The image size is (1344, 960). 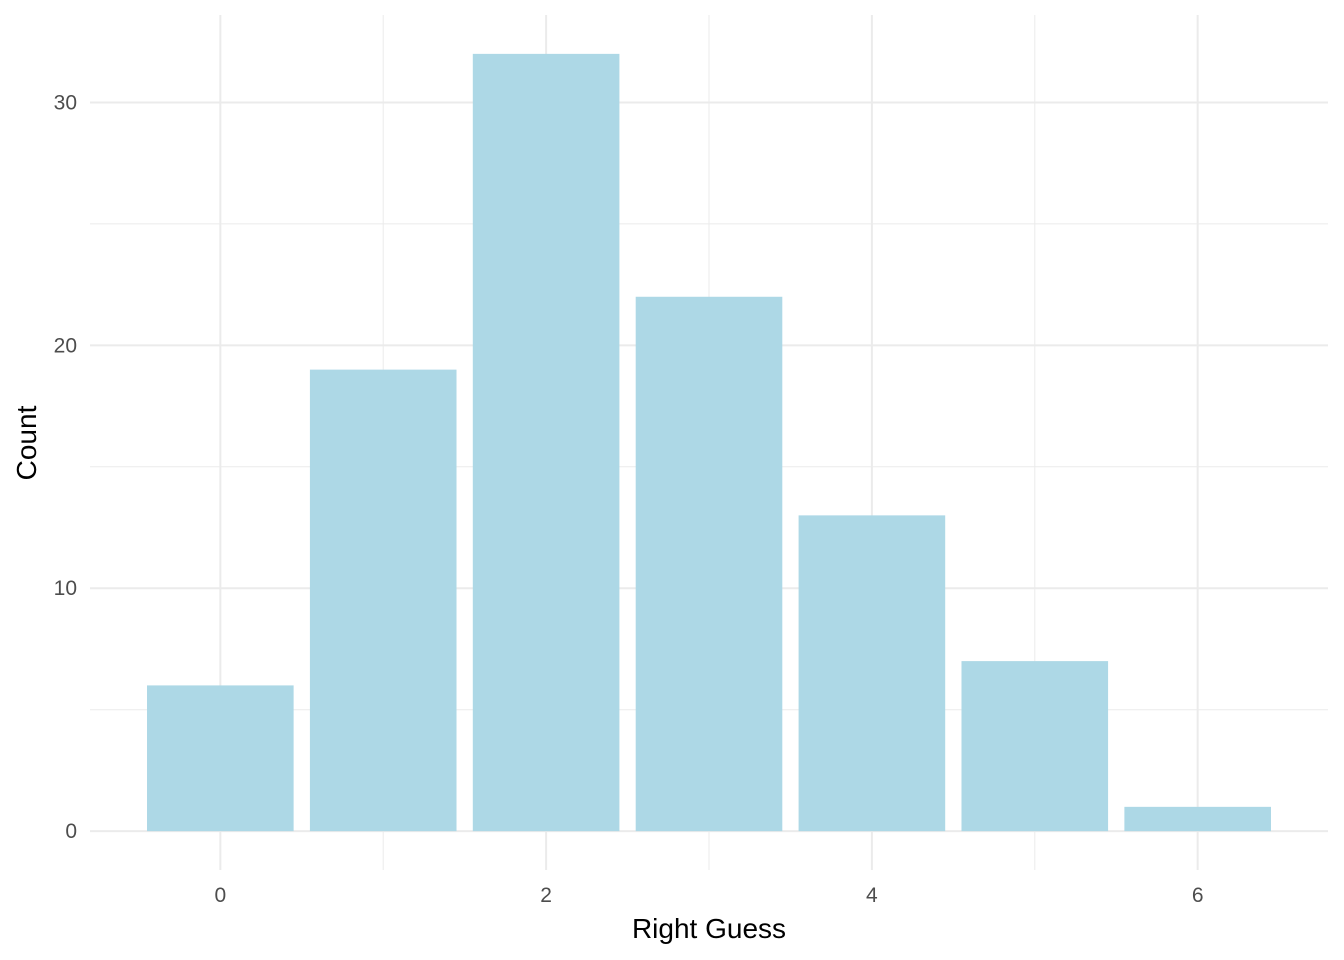 What do you see at coordinates (26, 442) in the screenshot?
I see `y-axis-title: Count` at bounding box center [26, 442].